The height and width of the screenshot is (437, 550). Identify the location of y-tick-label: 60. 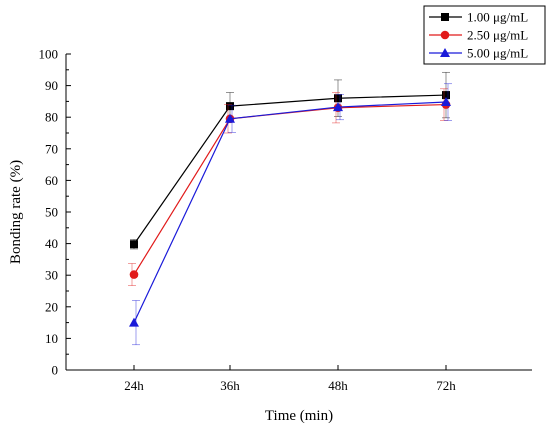
(51, 180).